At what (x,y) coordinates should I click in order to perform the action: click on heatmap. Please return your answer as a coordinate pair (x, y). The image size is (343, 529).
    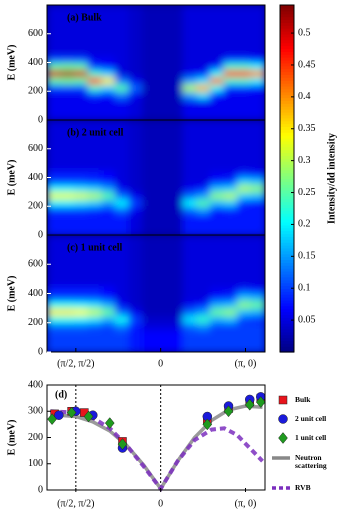
    Looking at the image, I should click on (156, 62).